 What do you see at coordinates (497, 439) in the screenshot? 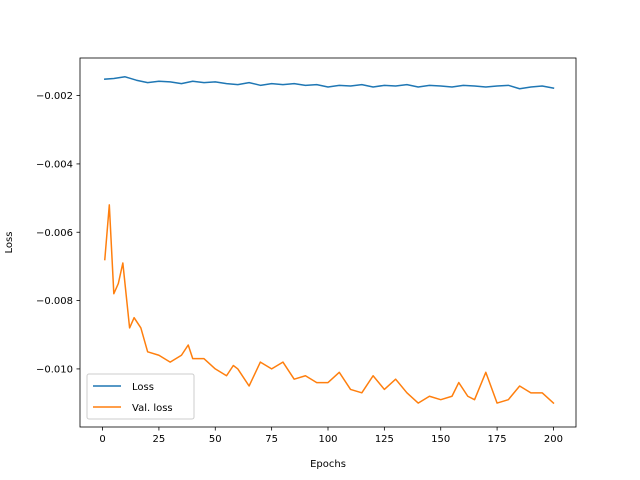
I see `x-tick-label: 175` at bounding box center [497, 439].